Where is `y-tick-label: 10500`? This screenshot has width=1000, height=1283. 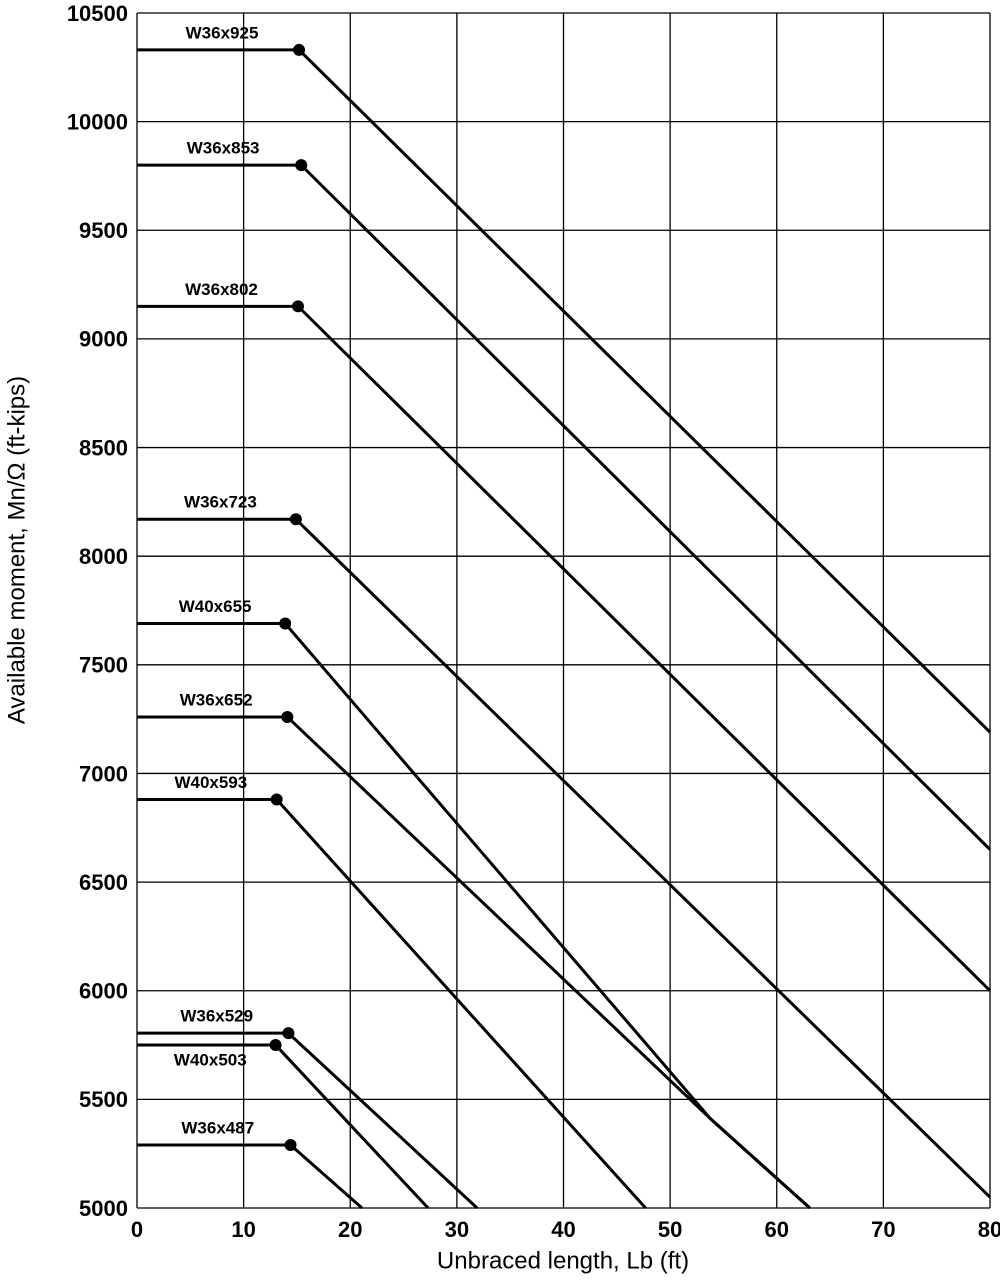
y-tick-label: 10500 is located at coordinates (97, 13).